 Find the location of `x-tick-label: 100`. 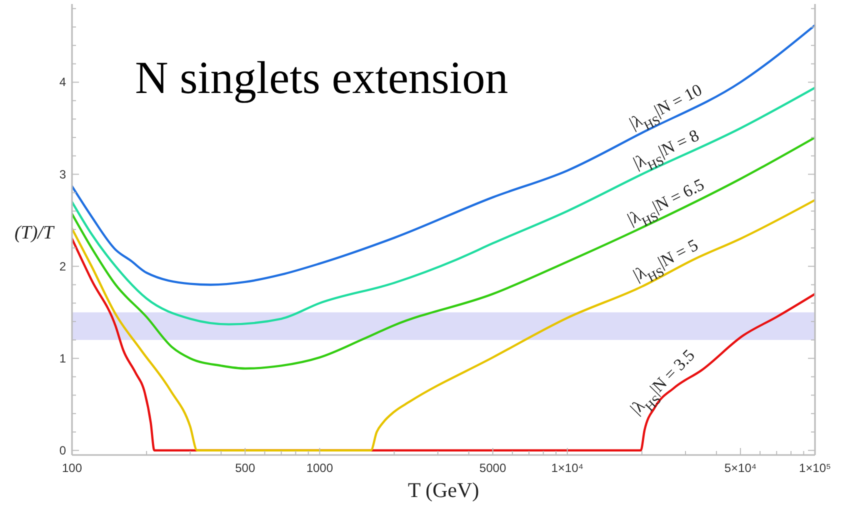

x-tick-label: 100 is located at coordinates (72, 468).